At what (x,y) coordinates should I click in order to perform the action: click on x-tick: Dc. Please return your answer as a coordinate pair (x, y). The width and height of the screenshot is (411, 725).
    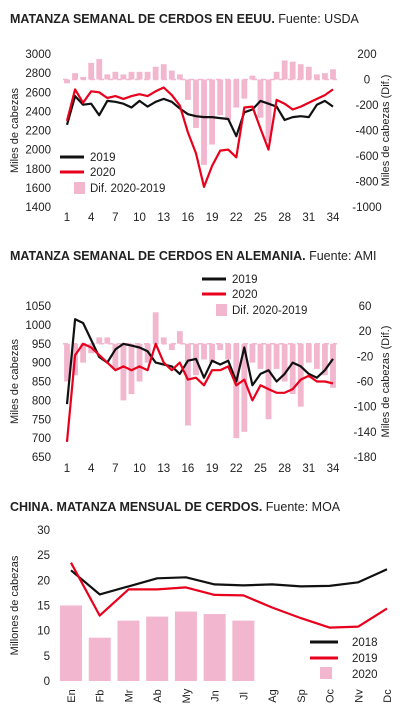
    Looking at the image, I should click on (388, 696).